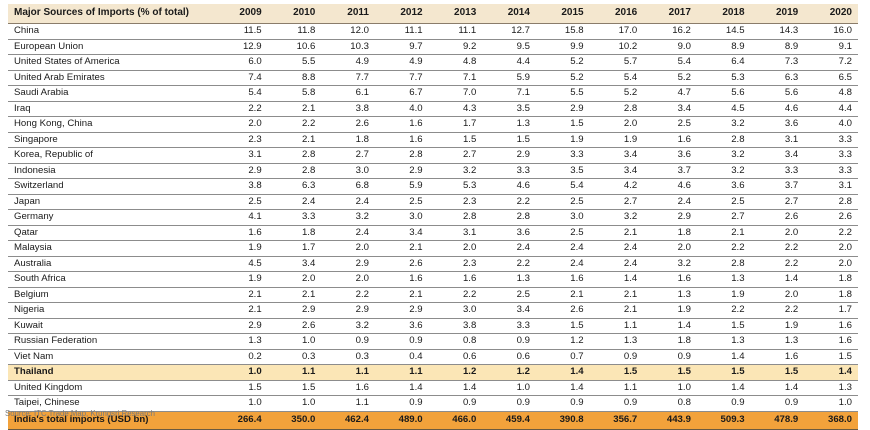 This screenshot has height=430, width=870. I want to click on value-cell: 5.6, so click(723, 93).